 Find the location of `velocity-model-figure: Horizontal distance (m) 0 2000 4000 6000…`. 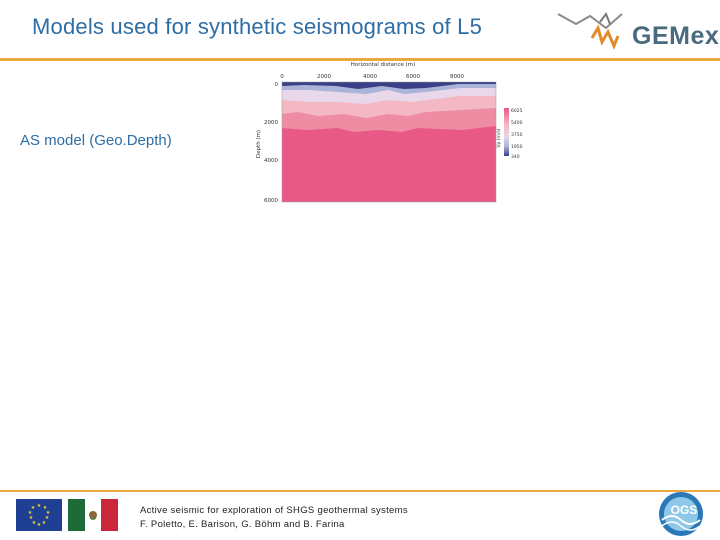

velocity-model-figure: Horizontal distance (m) 0 2000 4000 6000… is located at coordinates (389, 133).